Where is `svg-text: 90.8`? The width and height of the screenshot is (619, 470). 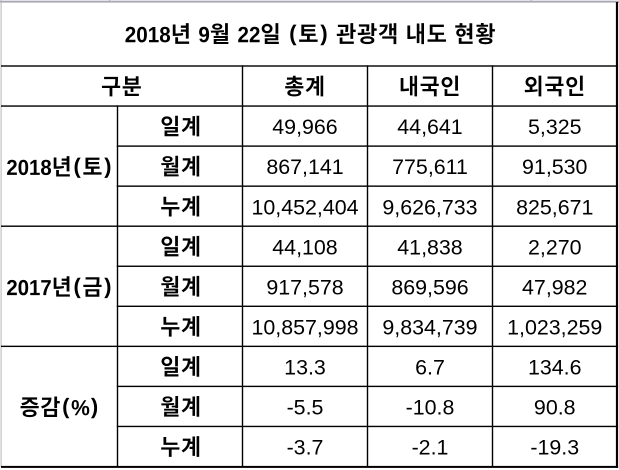
svg-text: 90.8 is located at coordinates (555, 408).